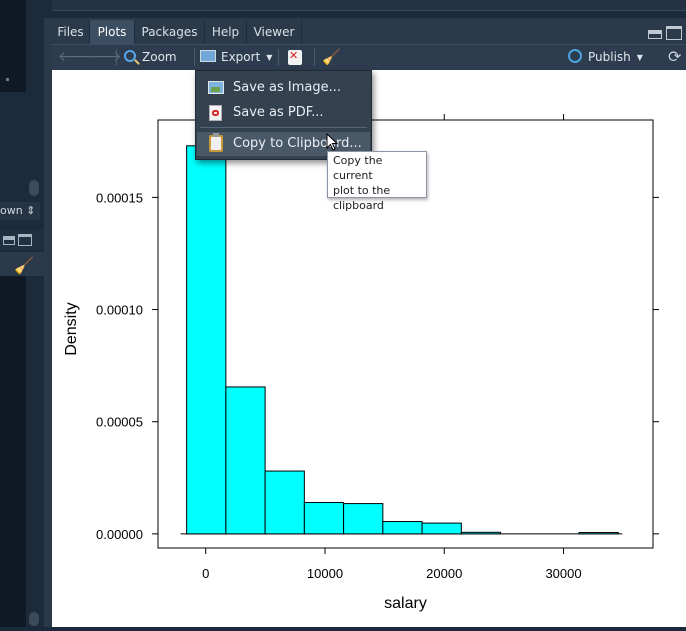 Image resolution: width=686 pixels, height=631 pixels. Describe the element at coordinates (369, 32) in the screenshot. I see `tab-bar: Files Plots Packages Help Viewer` at that location.